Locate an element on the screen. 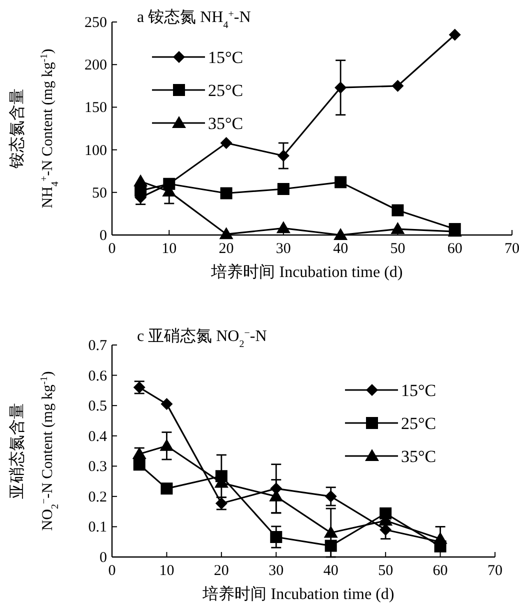  y-tick-label: 0.5 is located at coordinates (97, 406).